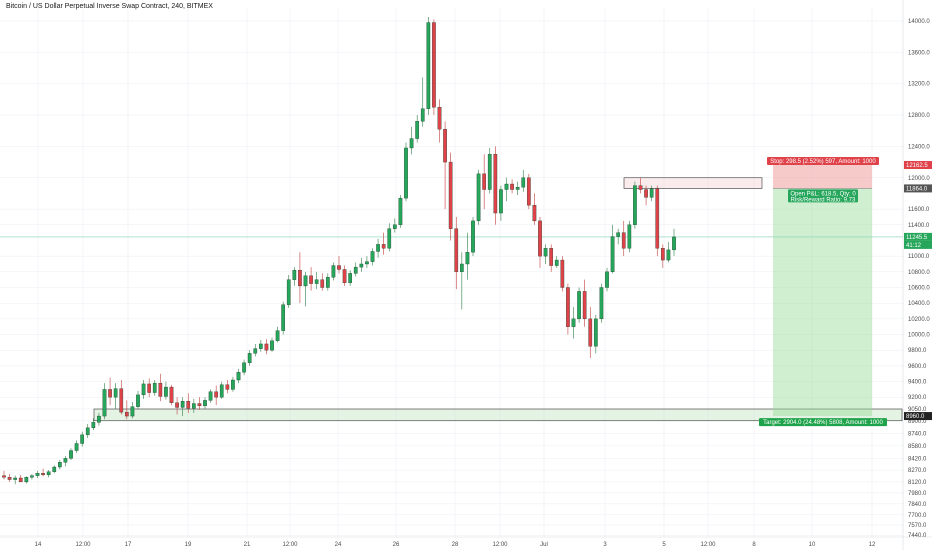 This screenshot has height=550, width=932. I want to click on pnl-label-text-0: Open P&L: 618.5, Qty: 0, so click(823, 194).